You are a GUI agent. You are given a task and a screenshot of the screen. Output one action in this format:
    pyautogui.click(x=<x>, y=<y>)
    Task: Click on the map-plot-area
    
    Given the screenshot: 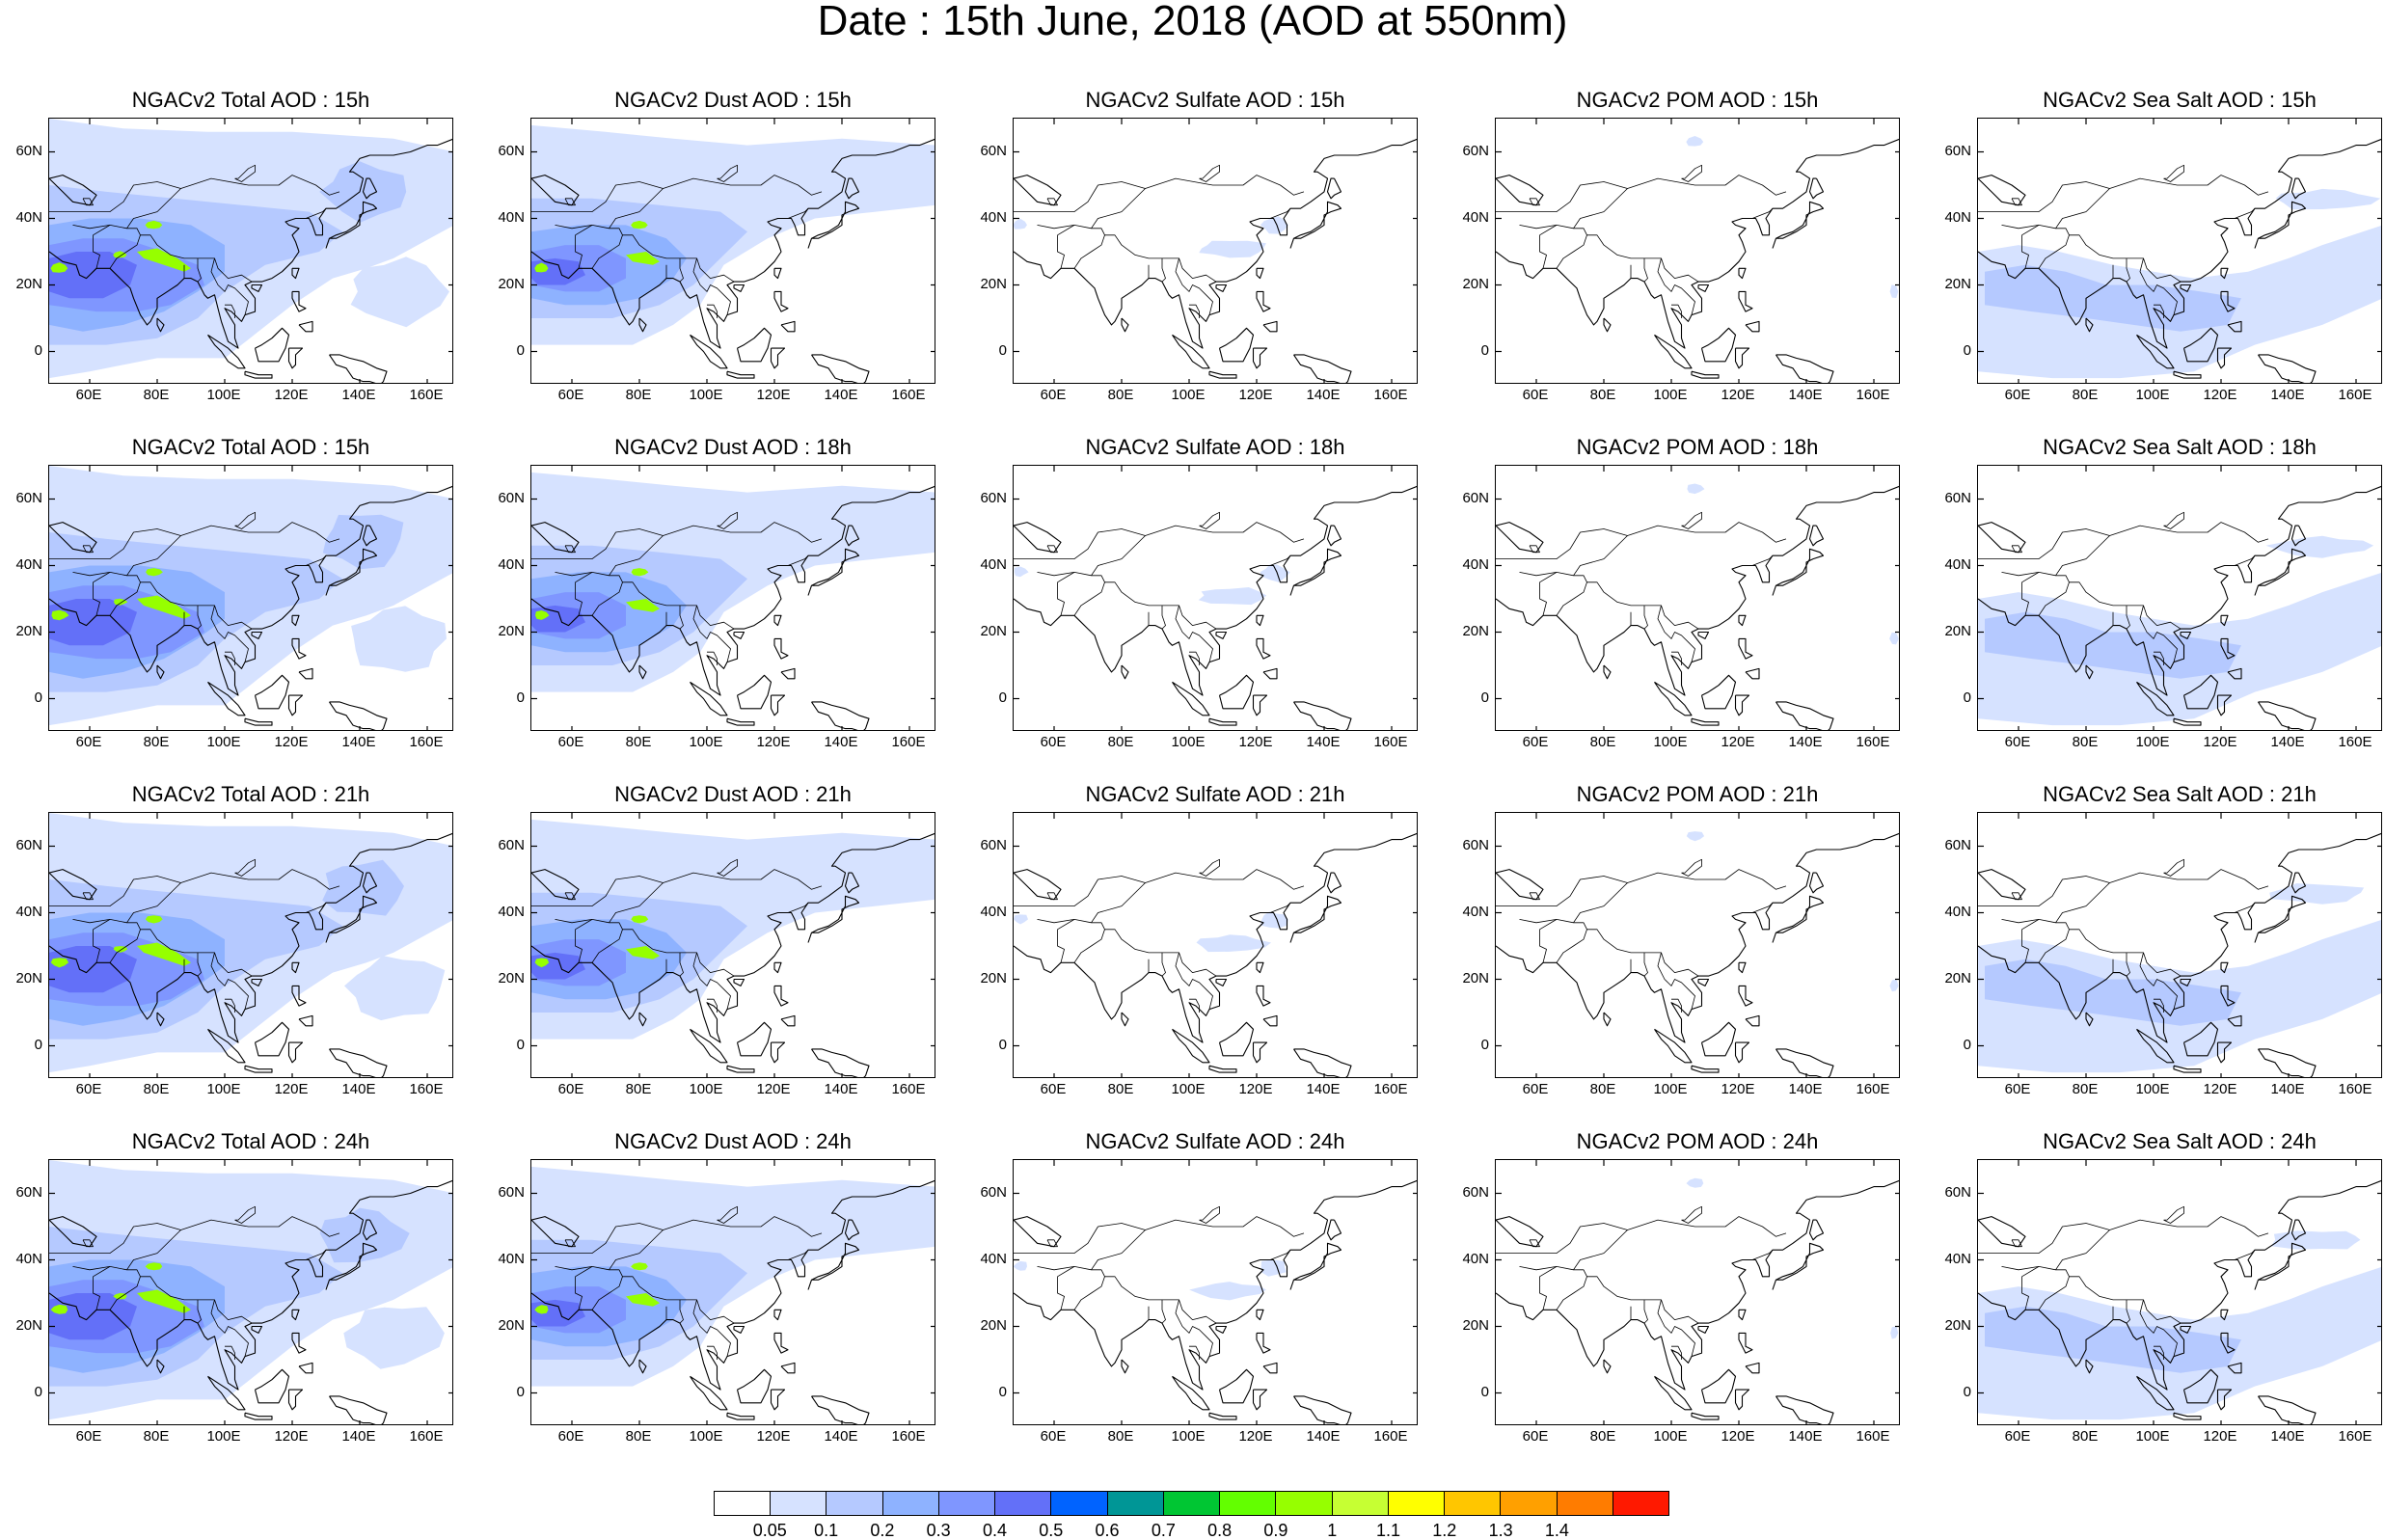 What is the action you would take?
    pyautogui.click(x=1698, y=251)
    